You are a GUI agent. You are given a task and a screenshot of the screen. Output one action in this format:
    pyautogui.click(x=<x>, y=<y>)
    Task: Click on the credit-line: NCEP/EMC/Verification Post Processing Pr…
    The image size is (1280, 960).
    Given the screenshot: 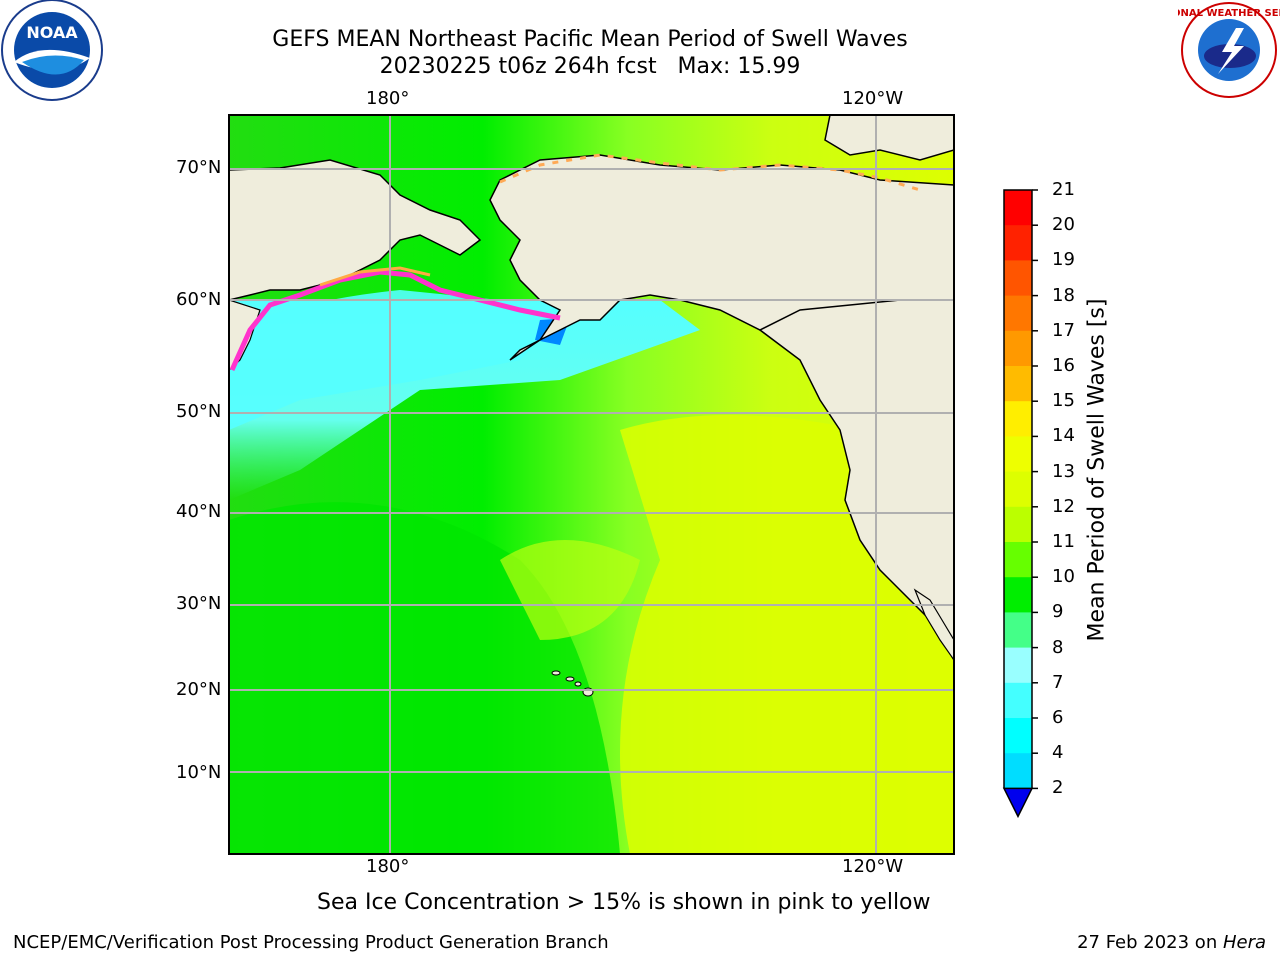 What is the action you would take?
    pyautogui.click(x=311, y=942)
    